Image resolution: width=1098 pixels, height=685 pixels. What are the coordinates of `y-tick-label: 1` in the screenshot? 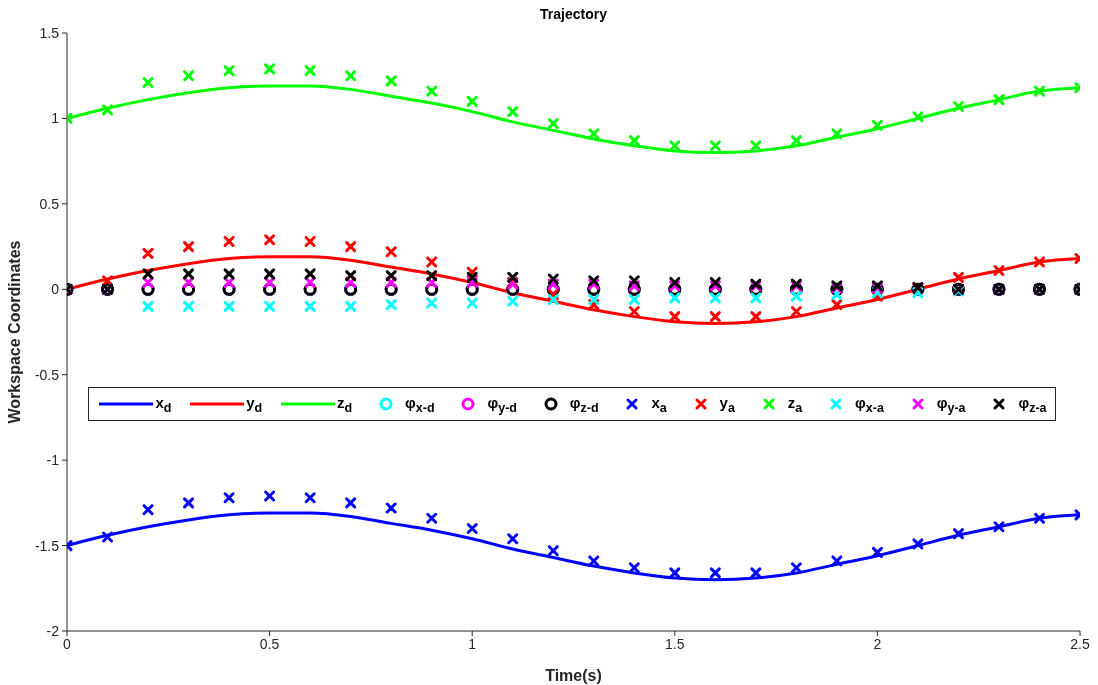 It's located at (55, 118).